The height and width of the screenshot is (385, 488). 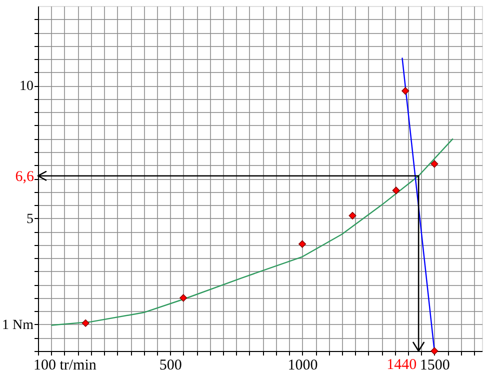 I want to click on y-tick-label: 10, so click(x=27, y=86).